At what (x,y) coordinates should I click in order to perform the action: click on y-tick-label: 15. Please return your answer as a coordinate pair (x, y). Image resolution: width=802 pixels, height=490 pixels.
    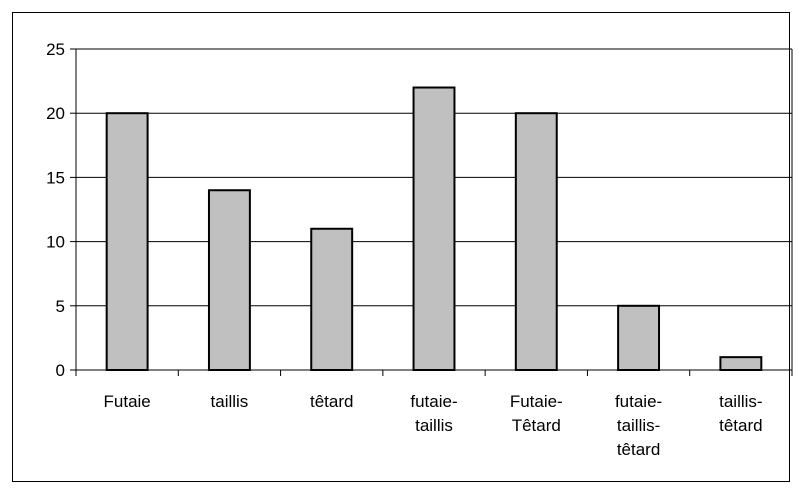
    Looking at the image, I should click on (55, 177).